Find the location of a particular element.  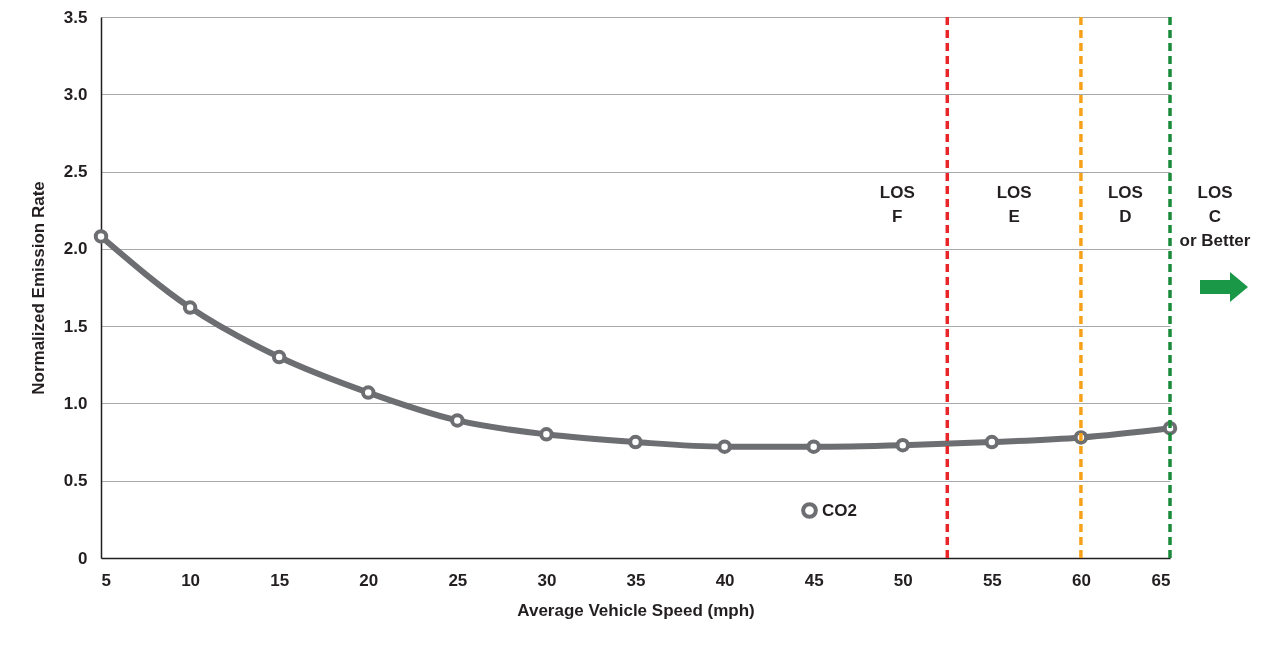

text: LOS C or Better is located at coordinates (1215, 216).